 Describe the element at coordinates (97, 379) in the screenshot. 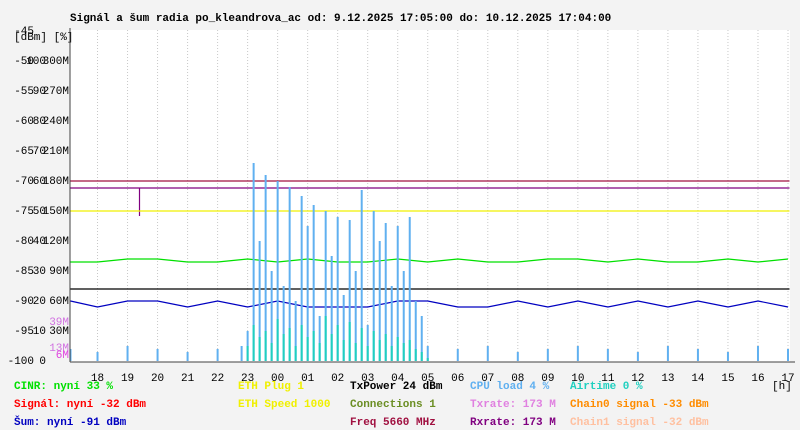

I see `x-tick-label: 18` at that location.